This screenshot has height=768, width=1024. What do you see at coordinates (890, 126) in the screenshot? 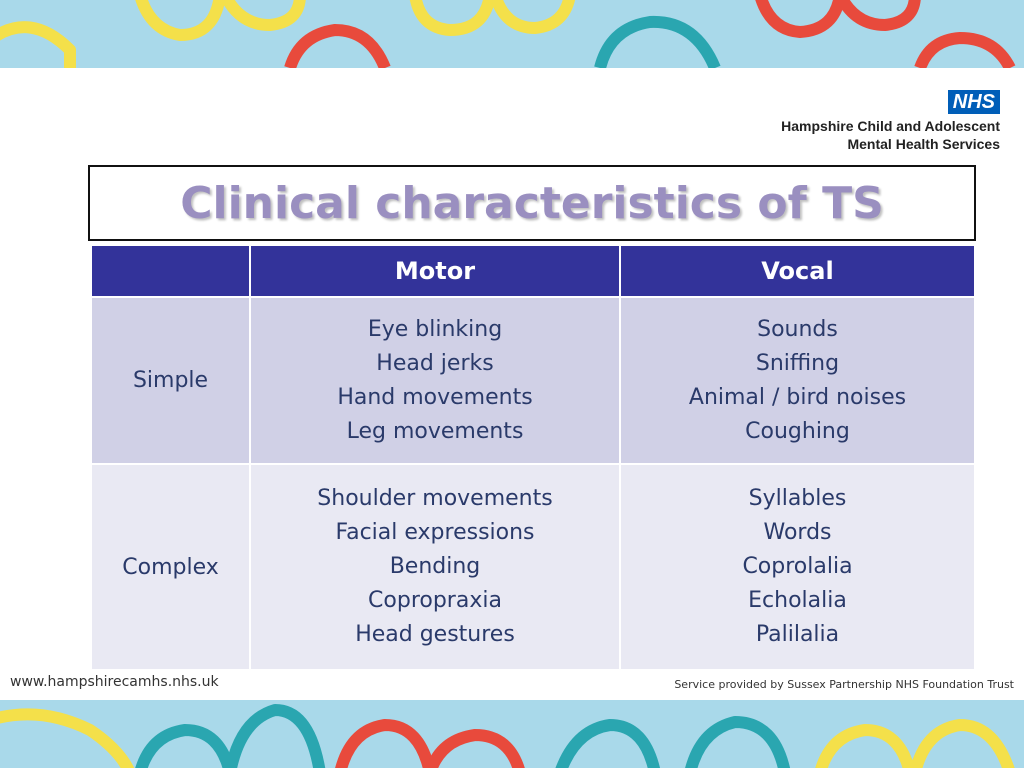
I see `org-name-line1: Hampshire Child and Adolescent` at bounding box center [890, 126].